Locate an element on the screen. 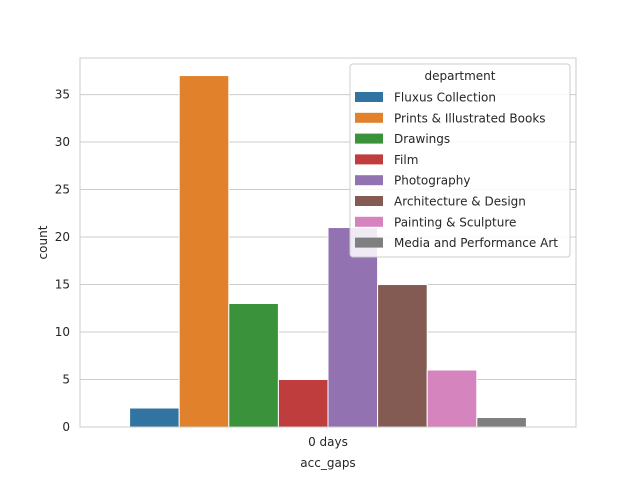  y-tick-label: 10 is located at coordinates (62, 332).